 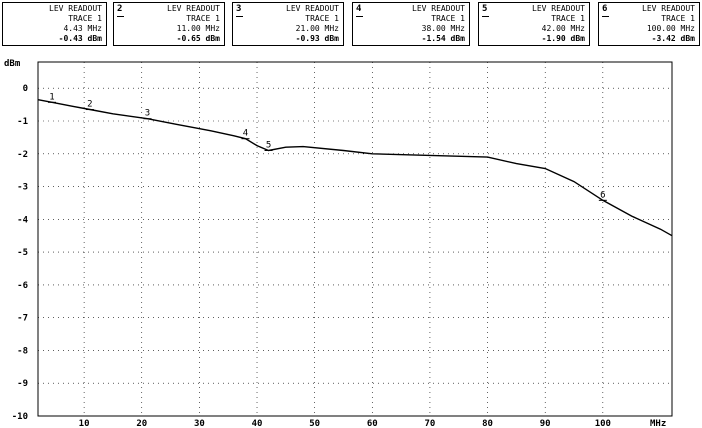 I want to click on readout-frequency: 38.00 MHz, so click(x=443, y=28).